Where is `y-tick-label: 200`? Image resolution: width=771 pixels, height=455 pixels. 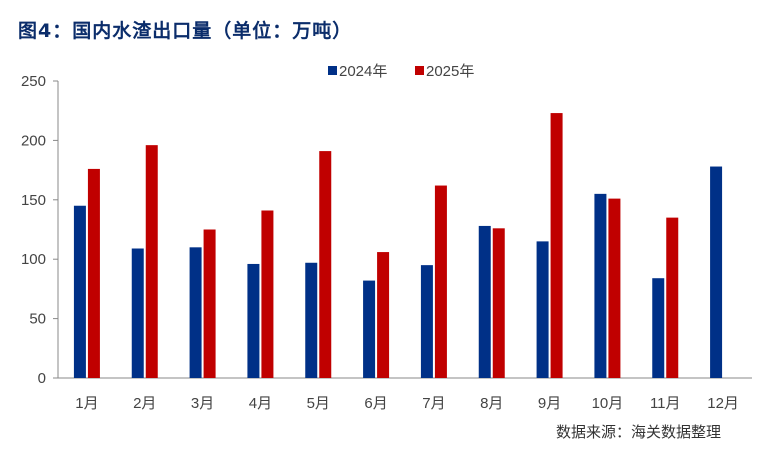
y-tick-label: 200 is located at coordinates (33, 140).